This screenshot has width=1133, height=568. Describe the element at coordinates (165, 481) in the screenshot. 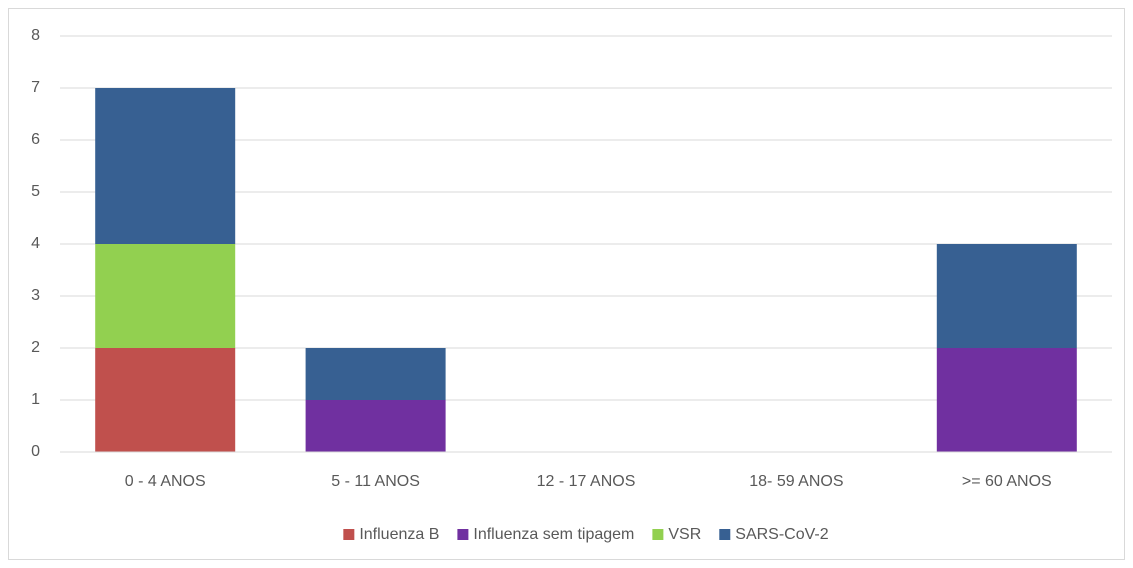

I see `x-tick-label: 0 - 4 ANOS` at that location.